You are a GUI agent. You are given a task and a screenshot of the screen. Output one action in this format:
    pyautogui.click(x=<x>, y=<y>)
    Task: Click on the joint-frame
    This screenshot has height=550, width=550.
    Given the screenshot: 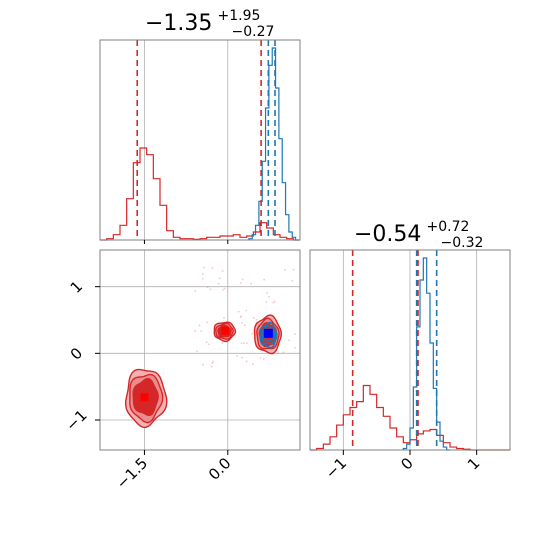 What is the action you would take?
    pyautogui.click(x=200, y=350)
    